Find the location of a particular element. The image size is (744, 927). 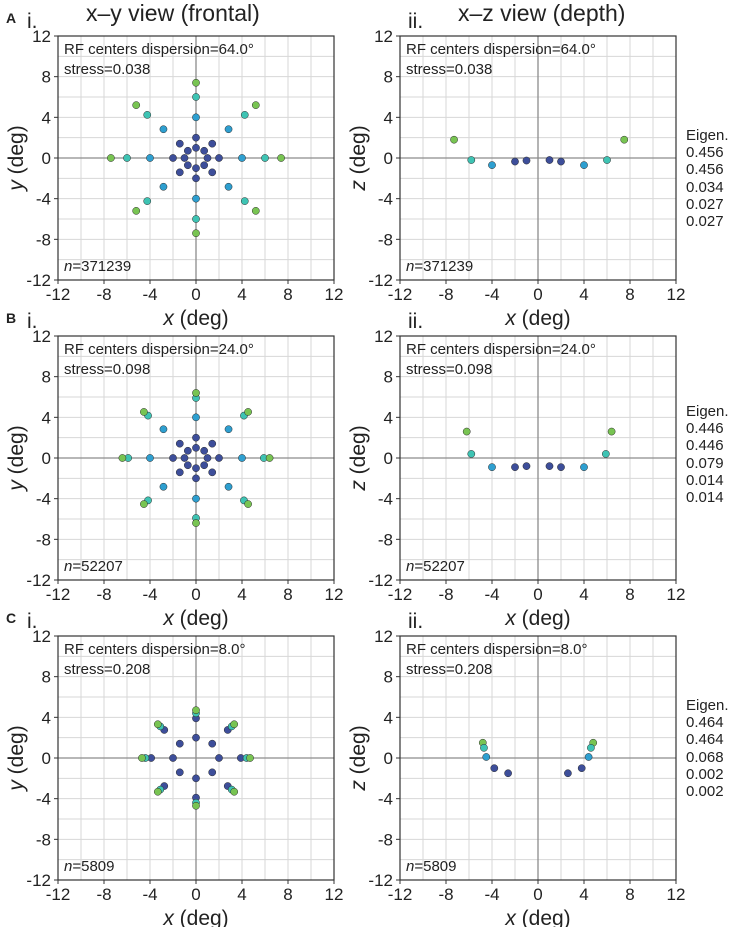

eigen-value: 0.068 is located at coordinates (705, 757).